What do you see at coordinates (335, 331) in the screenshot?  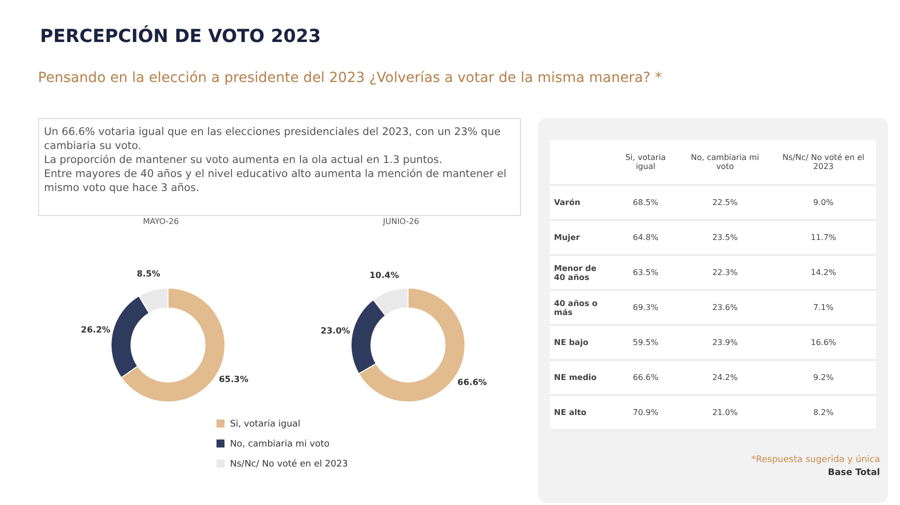 I see `data-label: 23.0%` at bounding box center [335, 331].